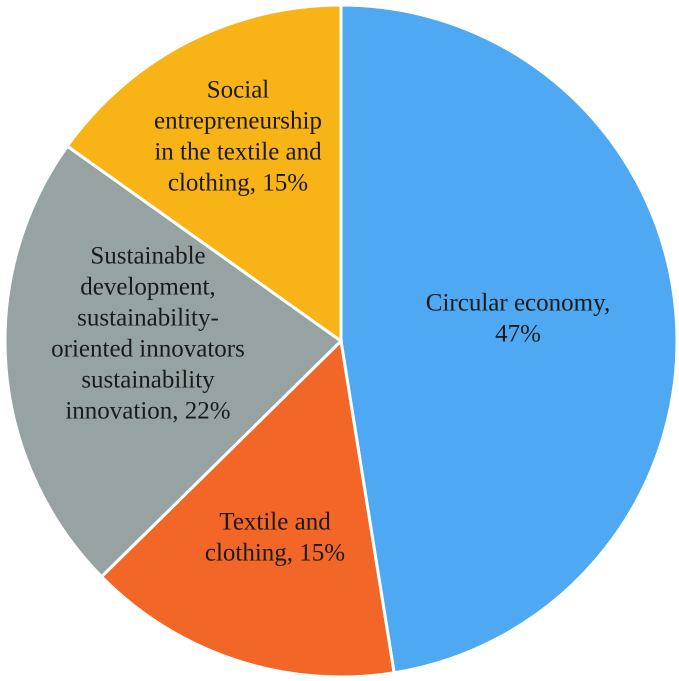 Image resolution: width=679 pixels, height=681 pixels. I want to click on pie-slice-label-line: Circular economy,, so click(518, 303).